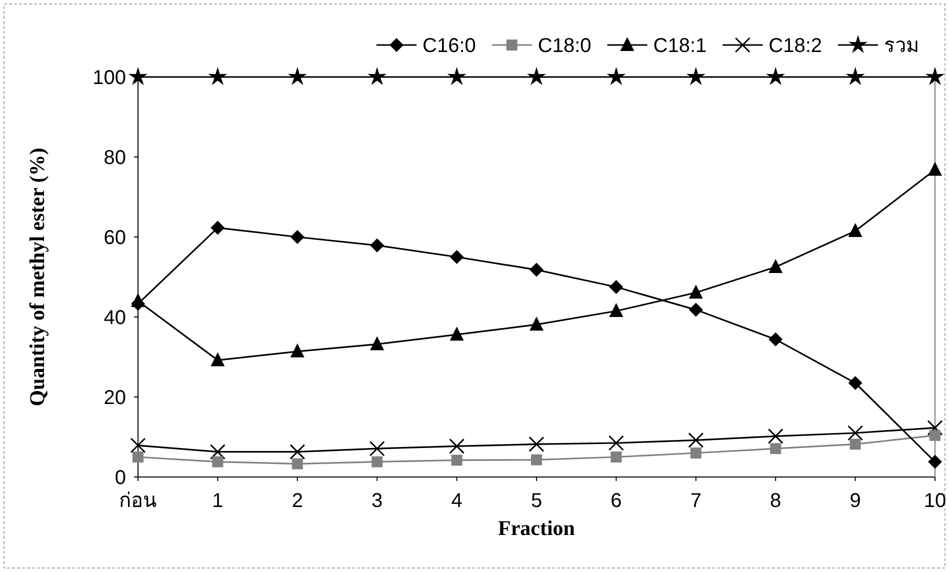 The height and width of the screenshot is (572, 949). Describe the element at coordinates (37, 277) in the screenshot. I see `y-axis-title: Quantity of methyl ester (%)` at that location.